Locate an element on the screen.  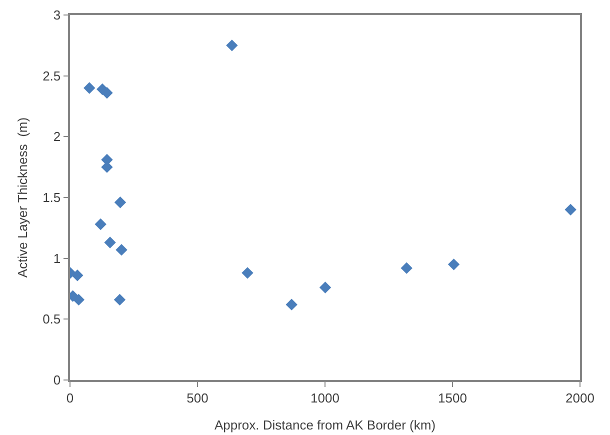
y-axis-title: Active Layer Thickness (m) is located at coordinates (22, 197).